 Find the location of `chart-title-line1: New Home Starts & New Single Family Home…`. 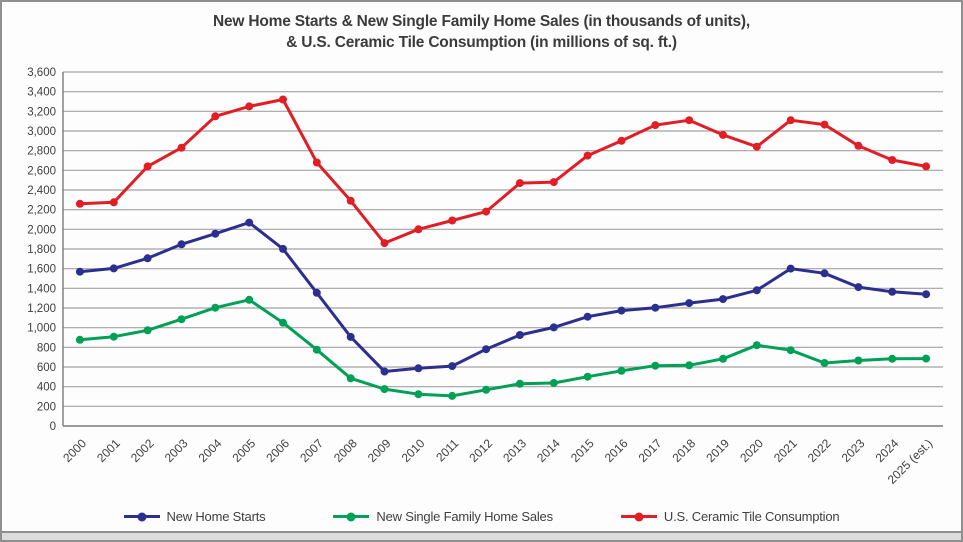

chart-title-line1: New Home Starts & New Single Family Home… is located at coordinates (481, 21).